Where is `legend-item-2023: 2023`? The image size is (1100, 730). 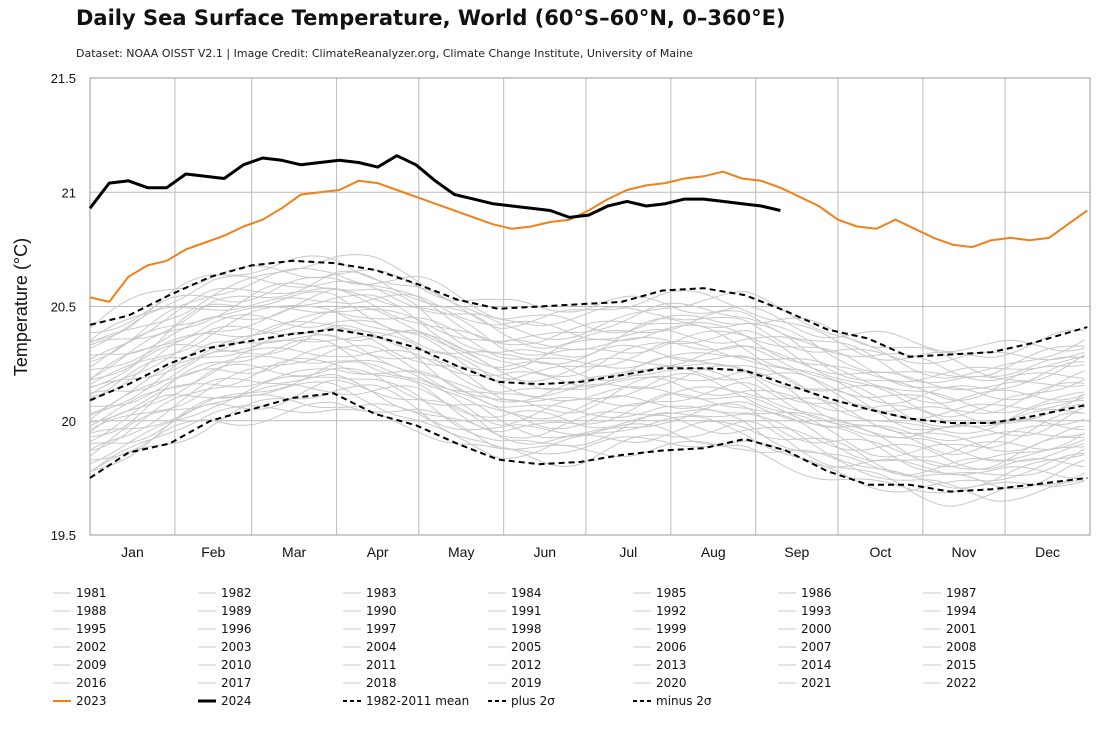 legend-item-2023: 2023 is located at coordinates (79, 701).